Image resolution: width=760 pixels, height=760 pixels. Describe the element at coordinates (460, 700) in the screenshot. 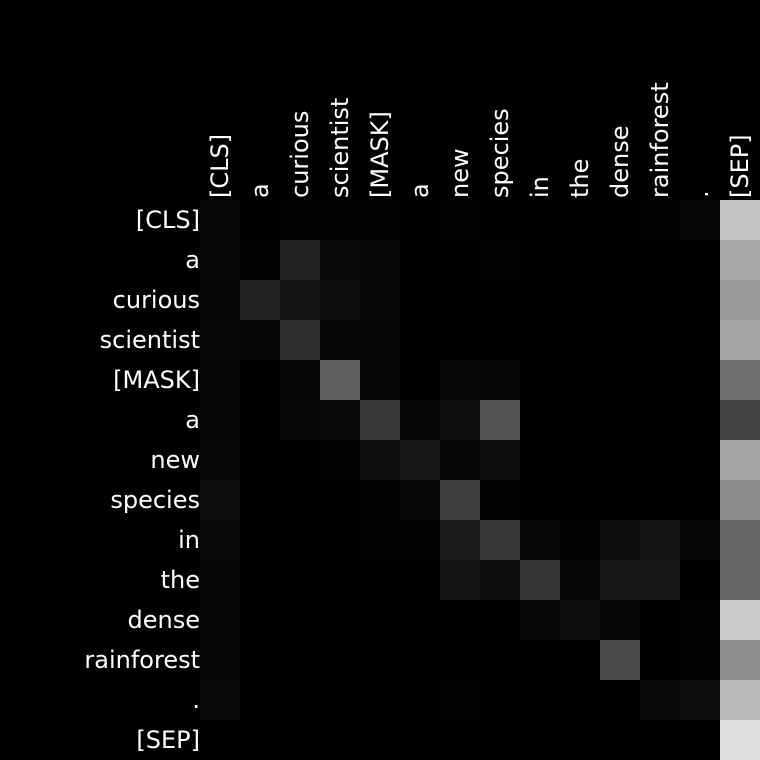

I see `heatmap-cell-r12-c6` at that location.